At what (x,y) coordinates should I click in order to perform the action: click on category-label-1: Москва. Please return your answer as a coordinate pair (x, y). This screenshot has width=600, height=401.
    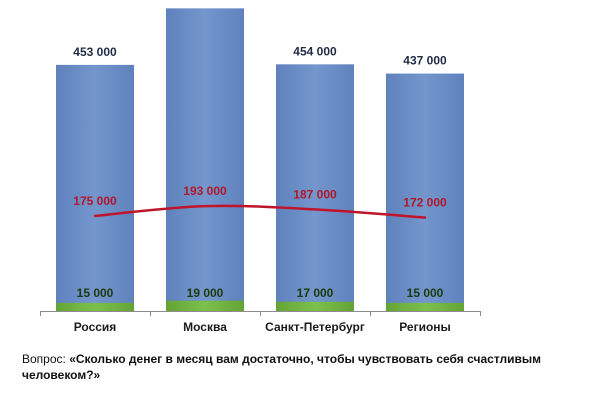
    Looking at the image, I should click on (205, 327).